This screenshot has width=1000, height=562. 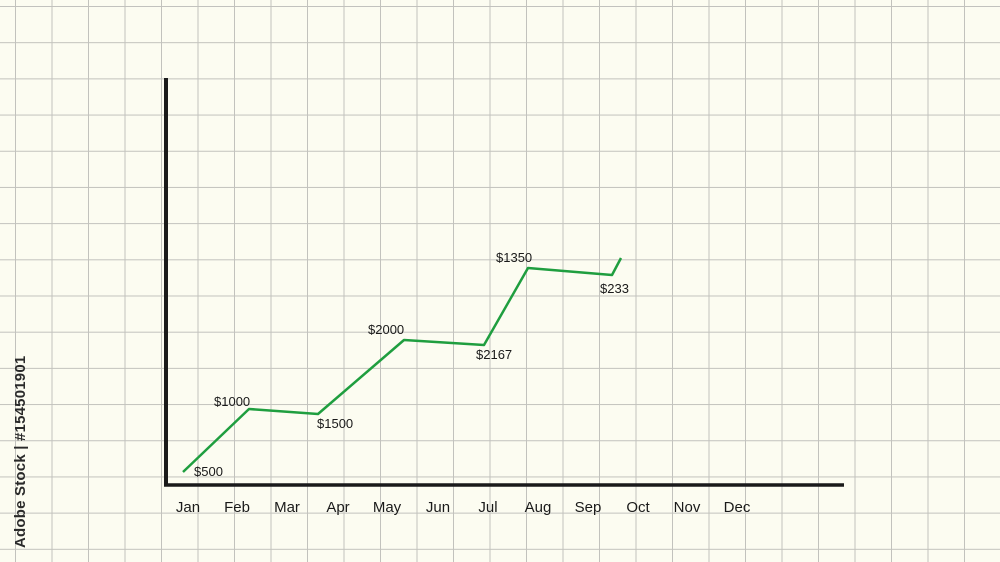 What do you see at coordinates (335, 423) in the screenshot?
I see `data-label: $1500` at bounding box center [335, 423].